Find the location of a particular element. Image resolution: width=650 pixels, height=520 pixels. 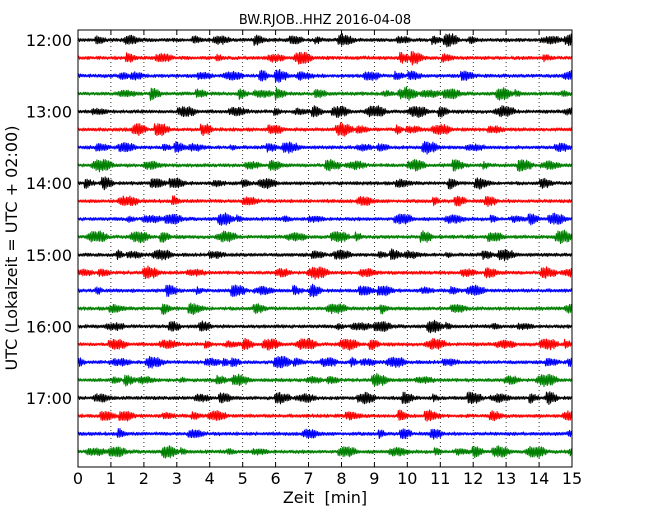

x-tick-label-7: 7 is located at coordinates (308, 478).